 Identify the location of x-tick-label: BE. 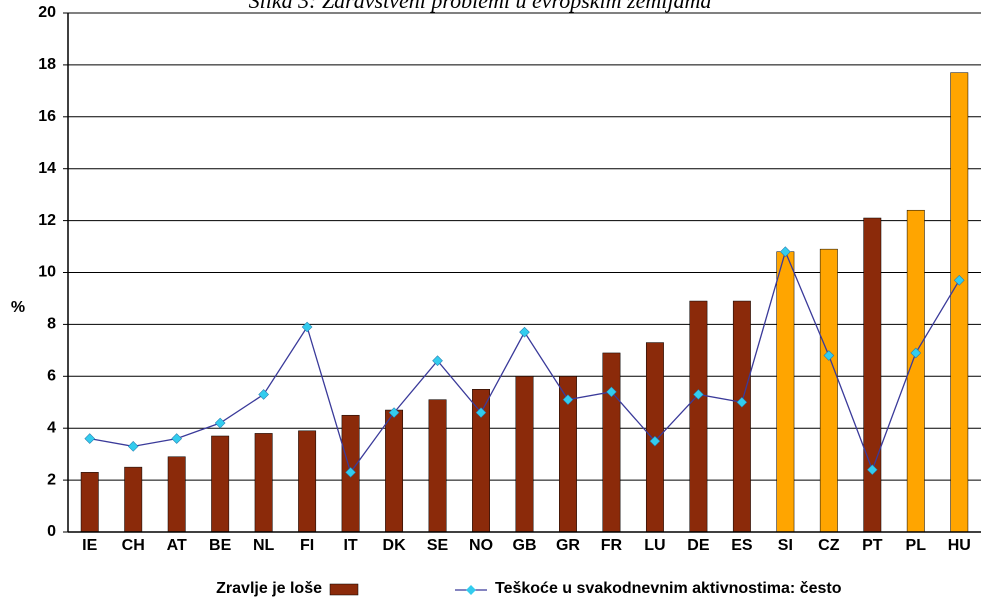
(220, 545).